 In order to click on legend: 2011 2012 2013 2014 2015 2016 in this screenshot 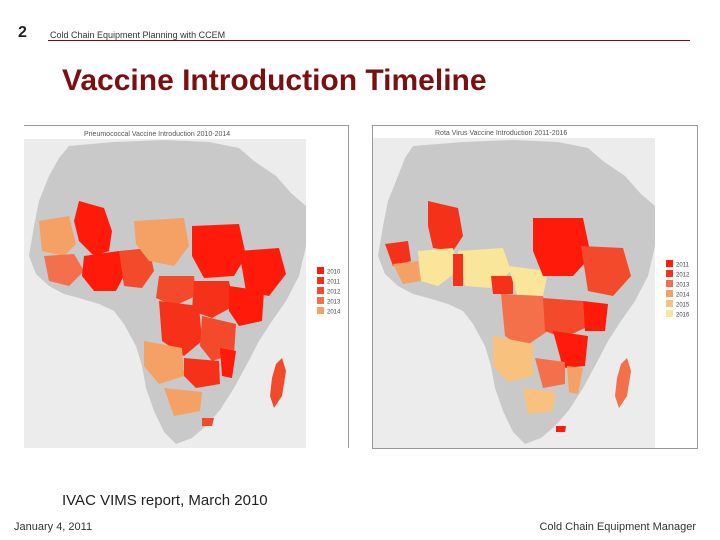, I will do `click(678, 289)`.